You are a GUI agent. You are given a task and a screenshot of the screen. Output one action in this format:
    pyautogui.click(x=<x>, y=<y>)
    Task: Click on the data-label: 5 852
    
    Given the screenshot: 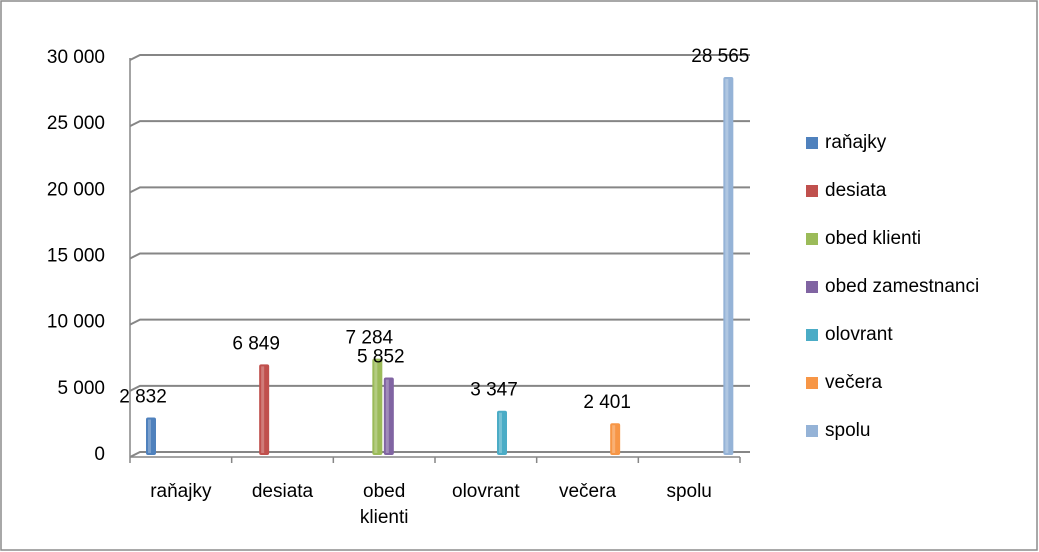 What is the action you would take?
    pyautogui.click(x=381, y=357)
    